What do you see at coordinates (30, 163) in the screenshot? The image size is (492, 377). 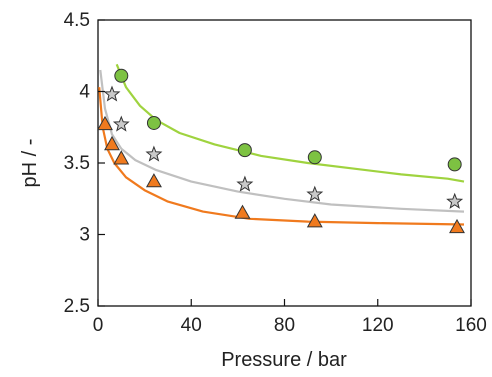 I see `y-axis-label: pH / -` at bounding box center [30, 163].